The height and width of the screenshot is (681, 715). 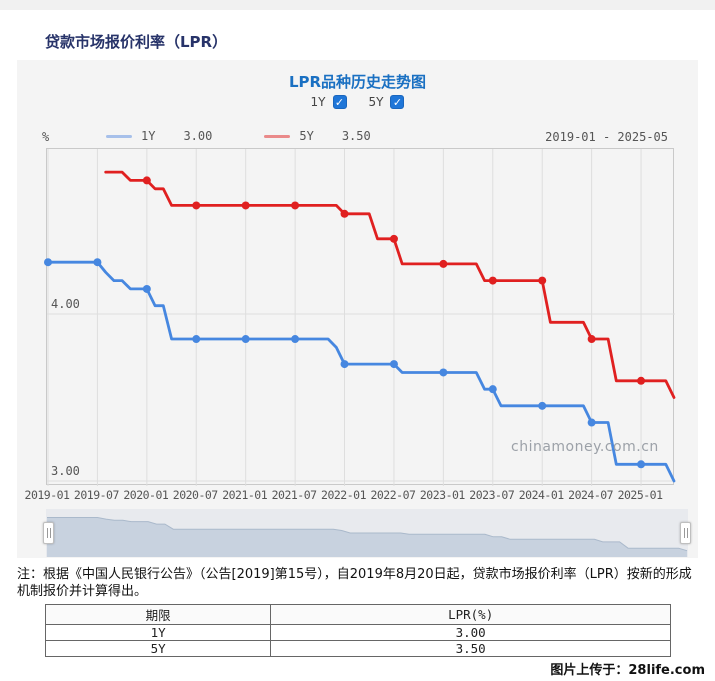 What do you see at coordinates (96, 495) in the screenshot?
I see `x-axis-tick-label: 2019-07` at bounding box center [96, 495].